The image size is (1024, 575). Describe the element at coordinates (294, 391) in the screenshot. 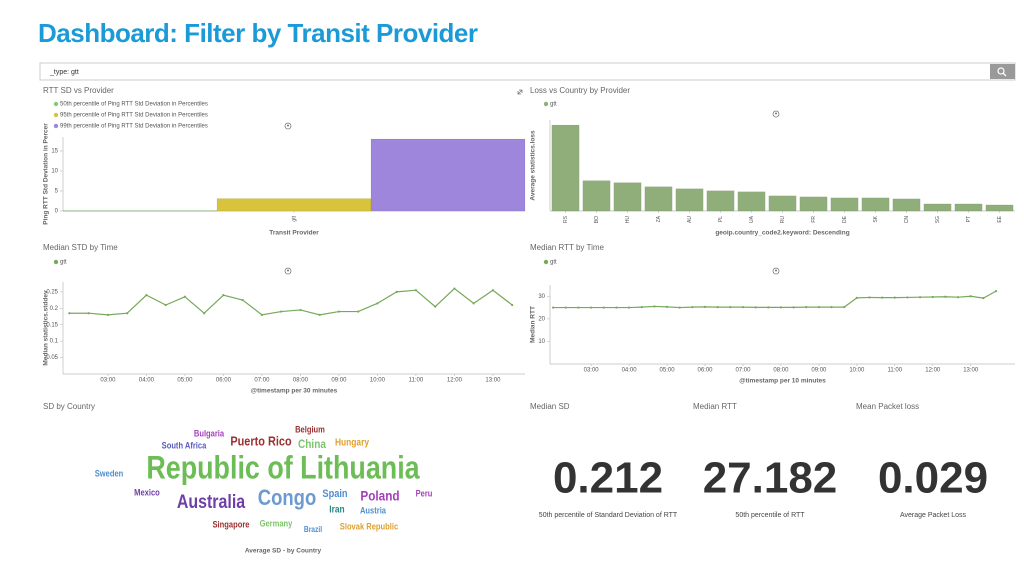

I see `x-axis-label: @timestamp per 30 minutes` at that location.